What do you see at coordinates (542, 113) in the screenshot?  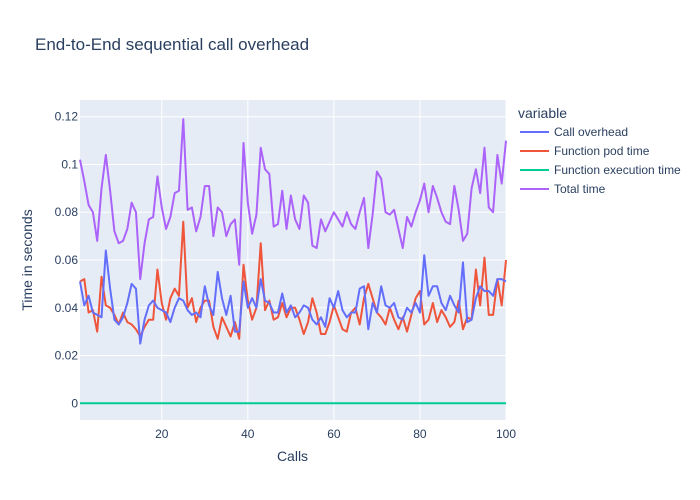 I see `legend-title: variable` at bounding box center [542, 113].